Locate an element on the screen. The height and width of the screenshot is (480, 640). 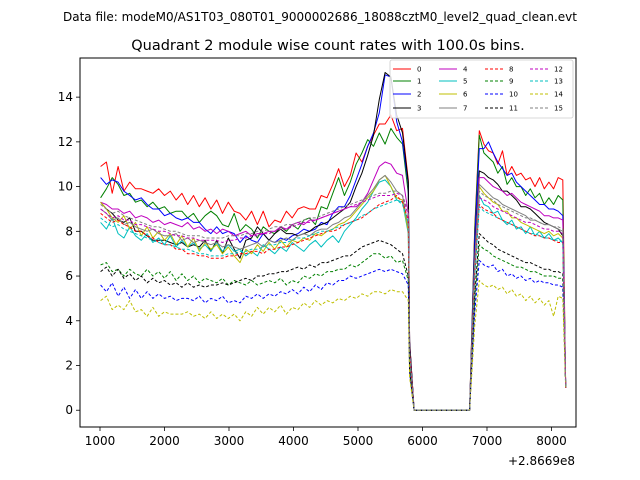
legend-label-6: 6 is located at coordinates (465, 95).